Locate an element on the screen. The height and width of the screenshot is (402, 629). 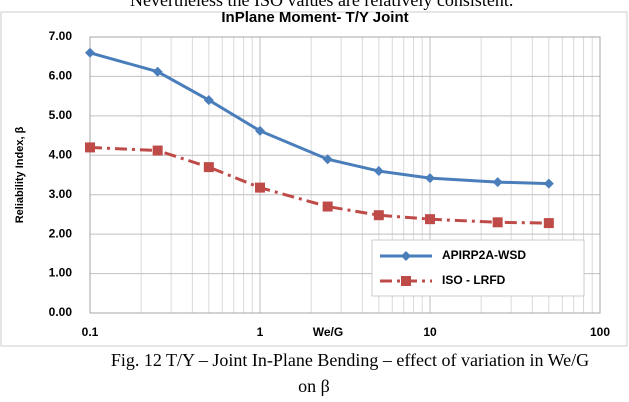
y-tick-label: 2.00 is located at coordinates (61, 233).